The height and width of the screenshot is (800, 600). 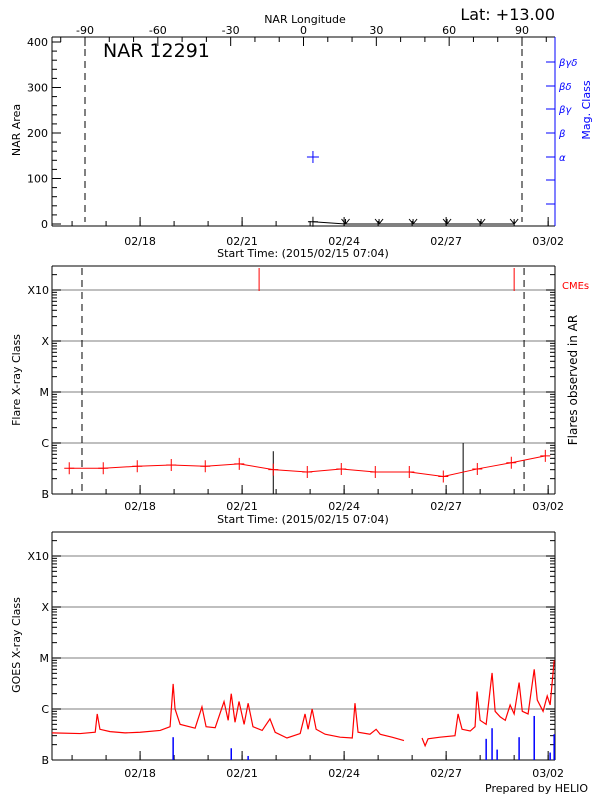 What do you see at coordinates (562, 134) in the screenshot?
I see `mag-class-tick-label: β` at bounding box center [562, 134].